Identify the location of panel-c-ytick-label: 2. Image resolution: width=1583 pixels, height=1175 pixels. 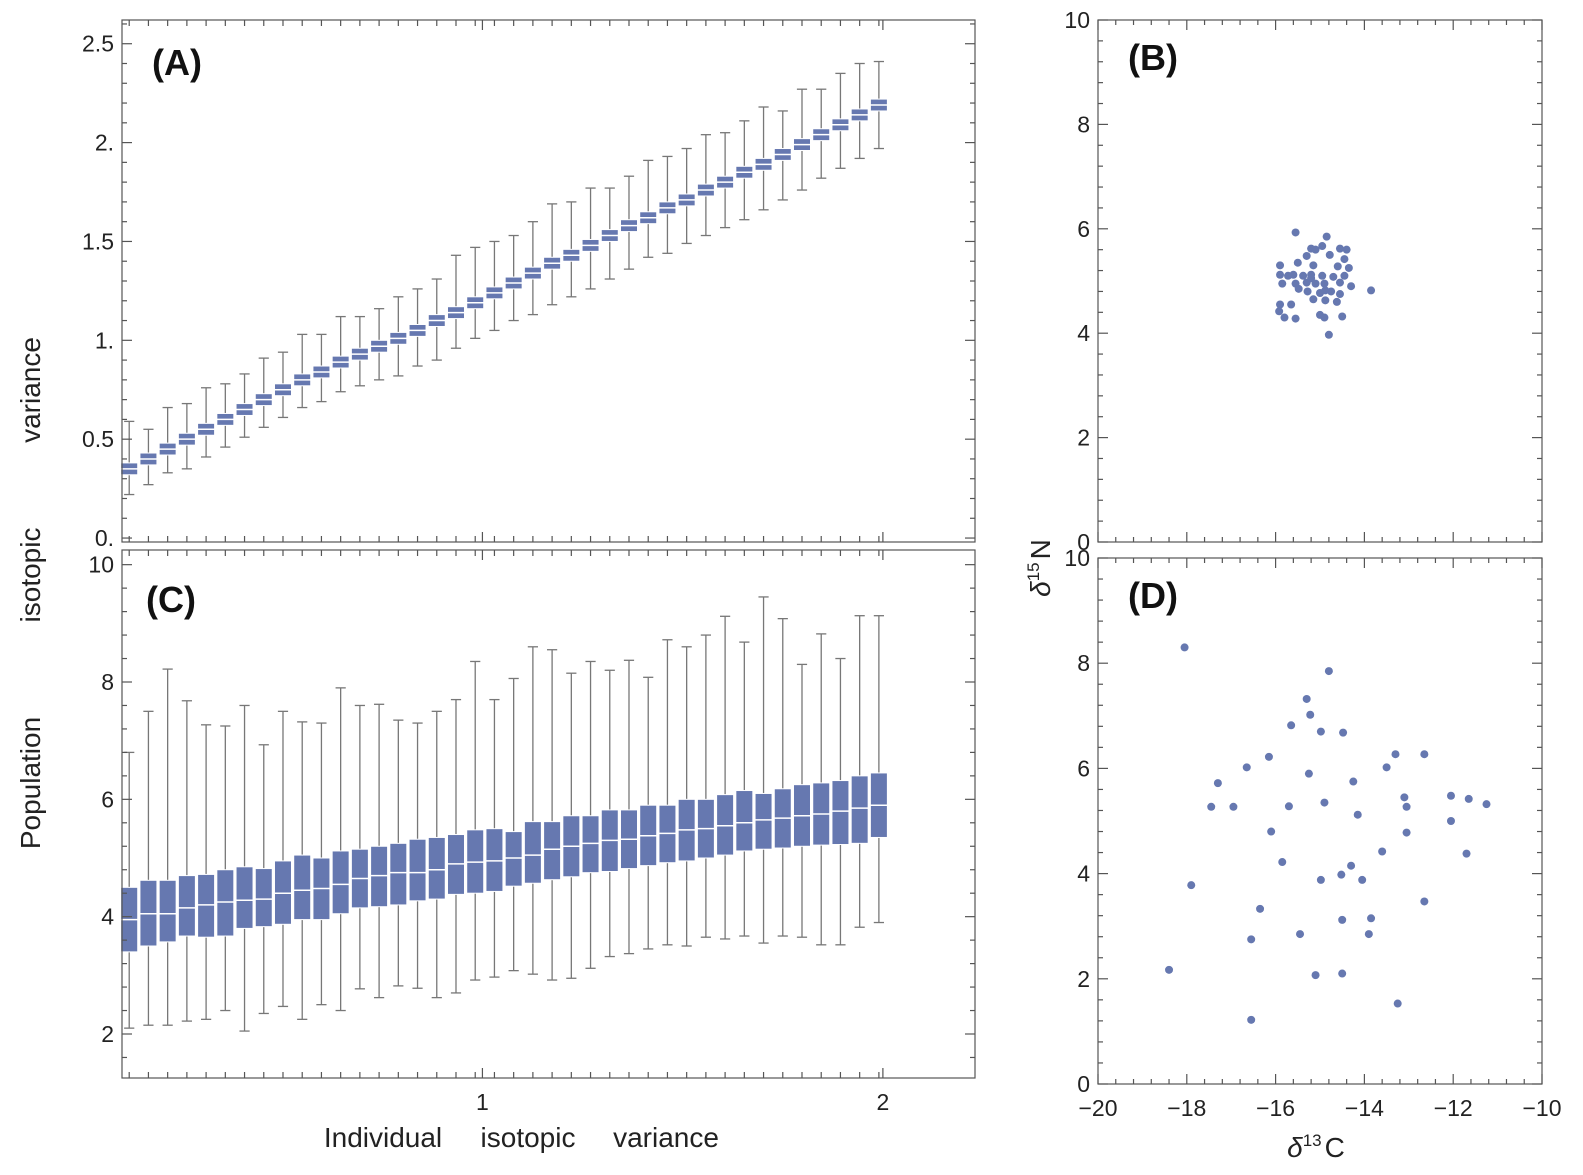
(107, 1034).